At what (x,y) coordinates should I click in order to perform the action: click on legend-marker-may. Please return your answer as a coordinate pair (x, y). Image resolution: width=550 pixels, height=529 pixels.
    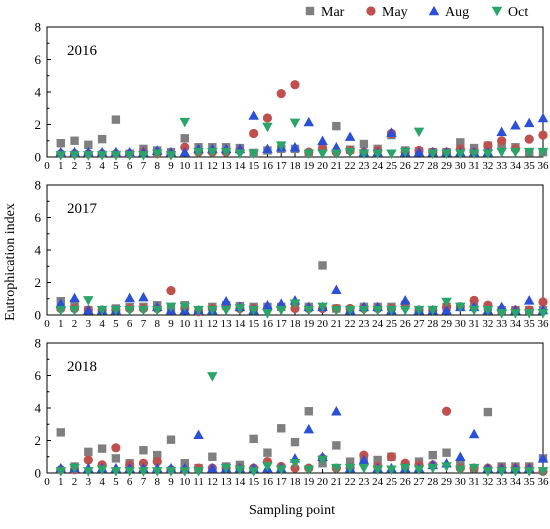
    Looking at the image, I should click on (371, 11).